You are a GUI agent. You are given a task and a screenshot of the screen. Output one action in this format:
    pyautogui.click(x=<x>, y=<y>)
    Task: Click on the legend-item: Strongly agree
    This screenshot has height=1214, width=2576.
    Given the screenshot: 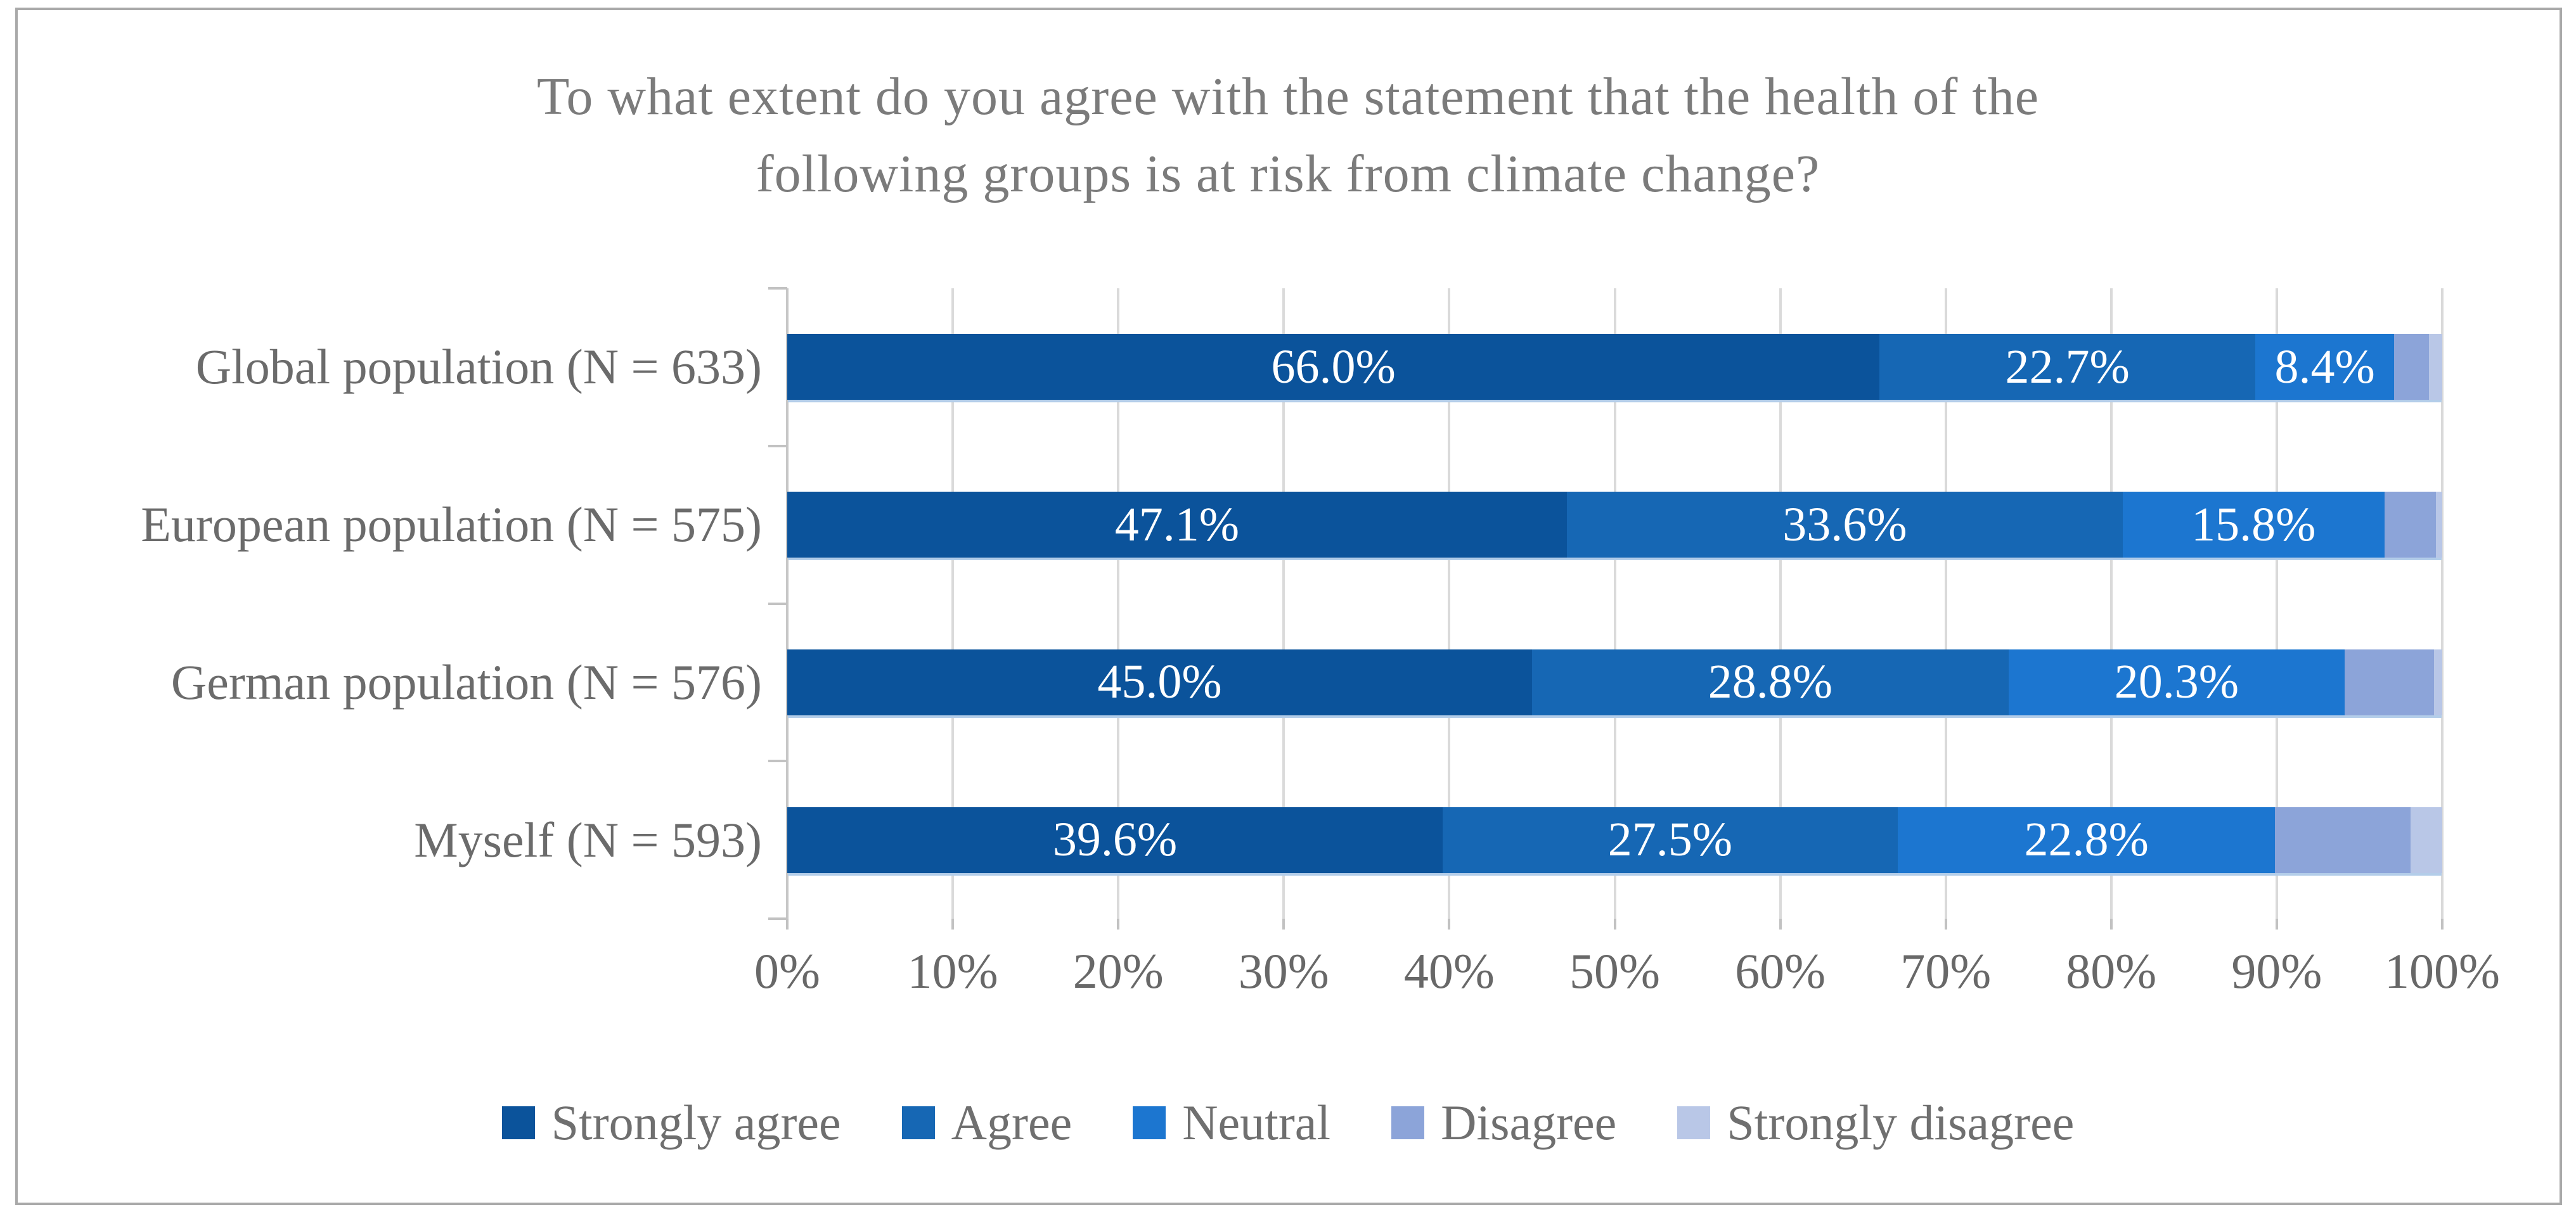 What is the action you would take?
    pyautogui.click(x=671, y=1123)
    